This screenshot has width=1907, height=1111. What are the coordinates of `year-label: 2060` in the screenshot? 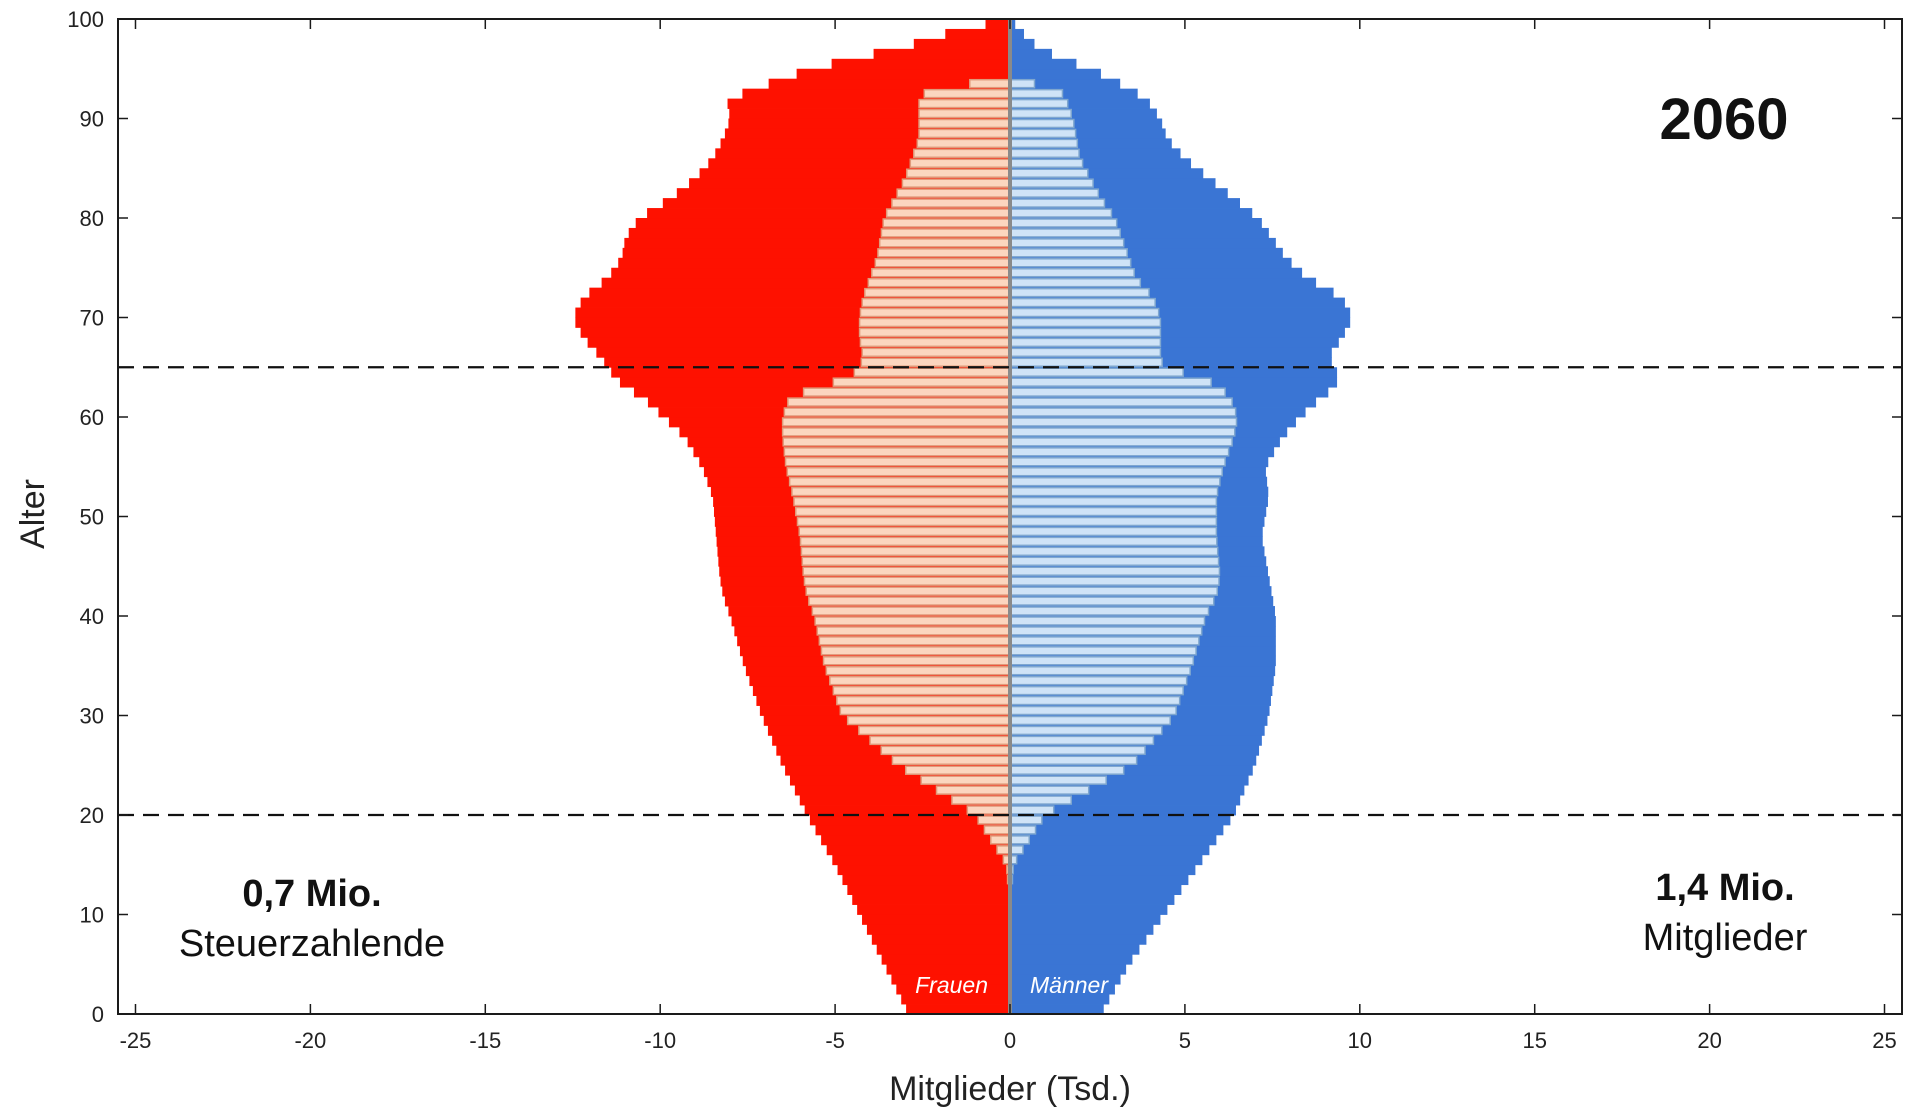 It's located at (1723, 119).